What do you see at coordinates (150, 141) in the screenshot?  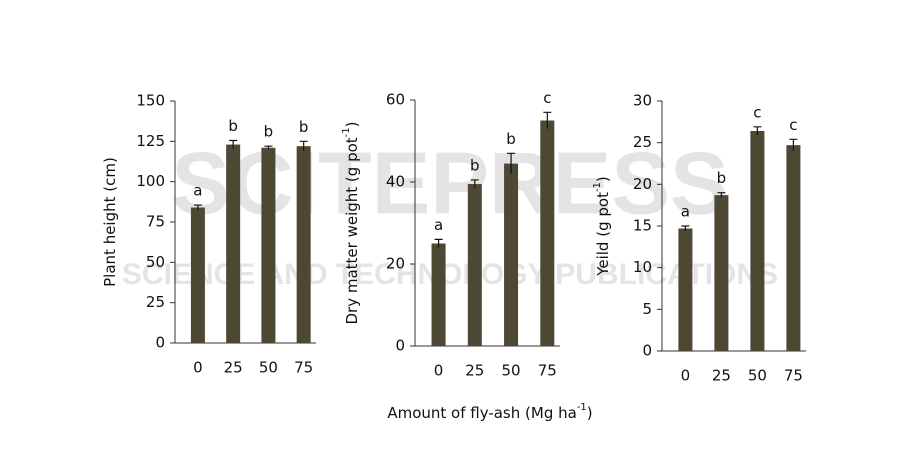 I see `y-tick-label: 125` at bounding box center [150, 141].